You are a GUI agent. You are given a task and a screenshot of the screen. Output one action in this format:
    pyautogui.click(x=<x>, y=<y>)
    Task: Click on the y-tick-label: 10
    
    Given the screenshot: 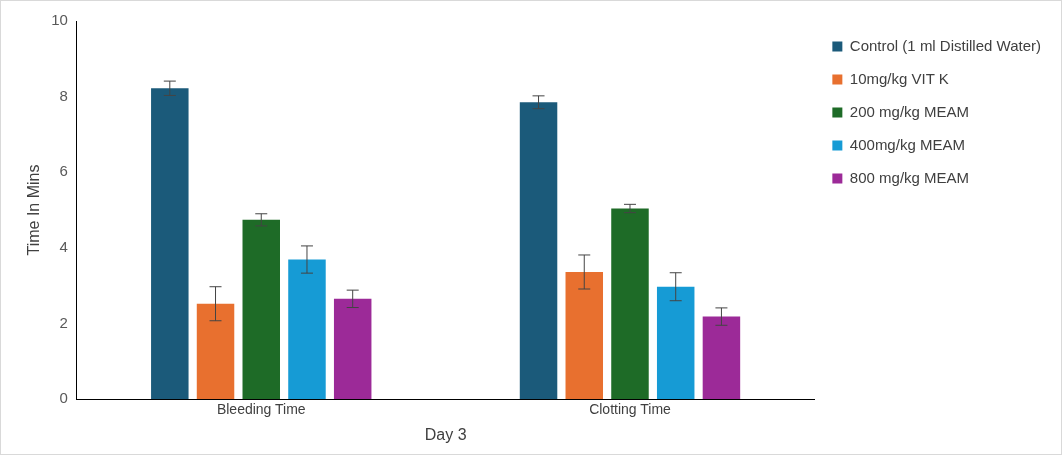 What is the action you would take?
    pyautogui.click(x=59, y=20)
    